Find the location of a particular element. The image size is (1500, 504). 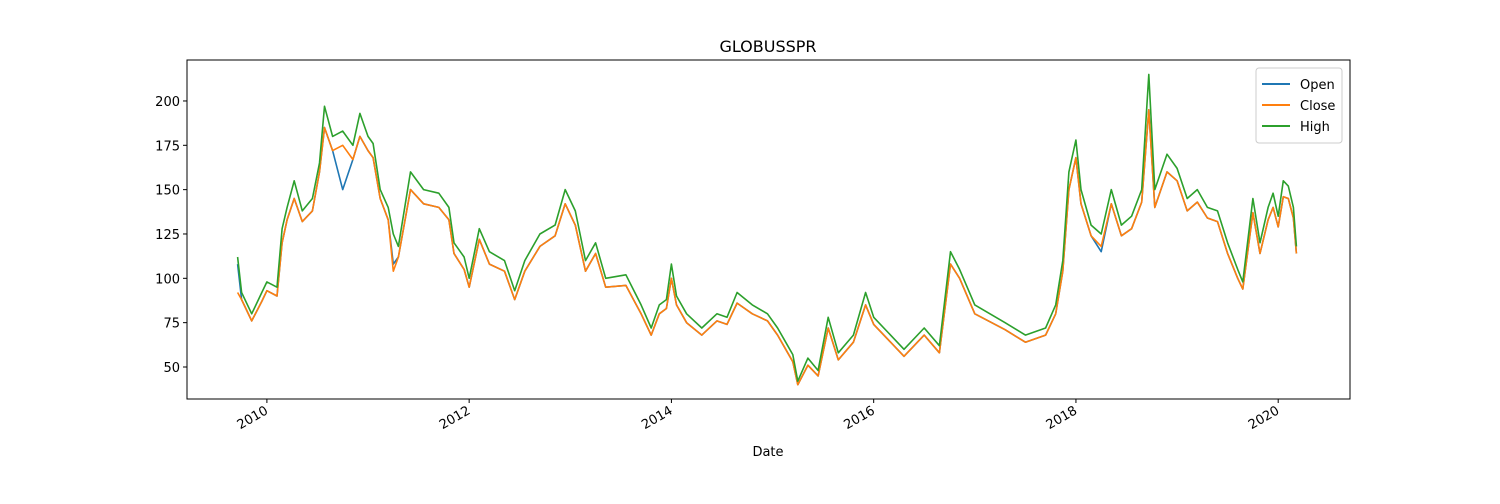

y-tick-label: 200 is located at coordinates (167, 102).